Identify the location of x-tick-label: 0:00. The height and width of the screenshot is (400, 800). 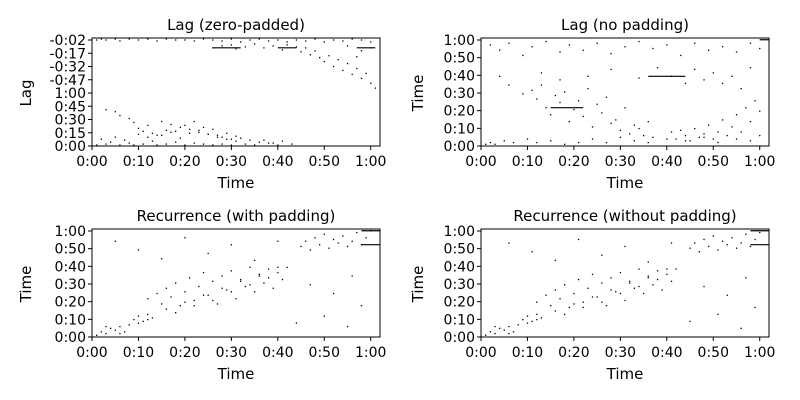
(91, 353).